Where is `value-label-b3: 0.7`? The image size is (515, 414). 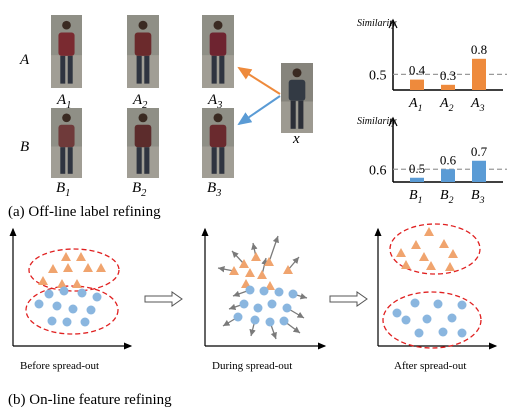
value-label-b3: 0.7 is located at coordinates (479, 151).